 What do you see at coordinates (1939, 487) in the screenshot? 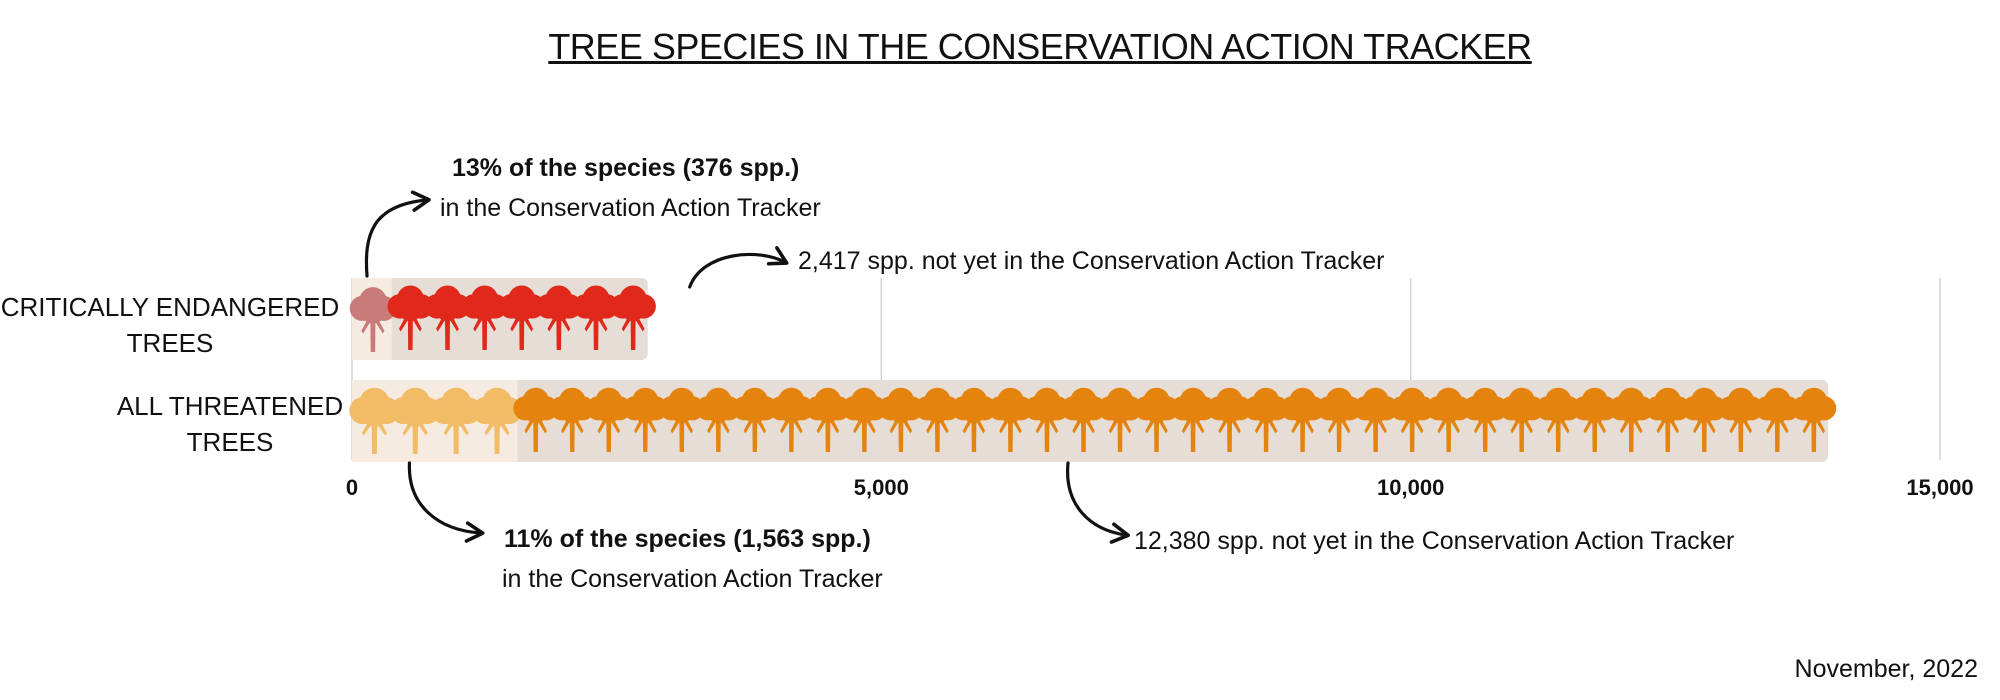
I see `x-tick-label: 15,000` at bounding box center [1939, 487].